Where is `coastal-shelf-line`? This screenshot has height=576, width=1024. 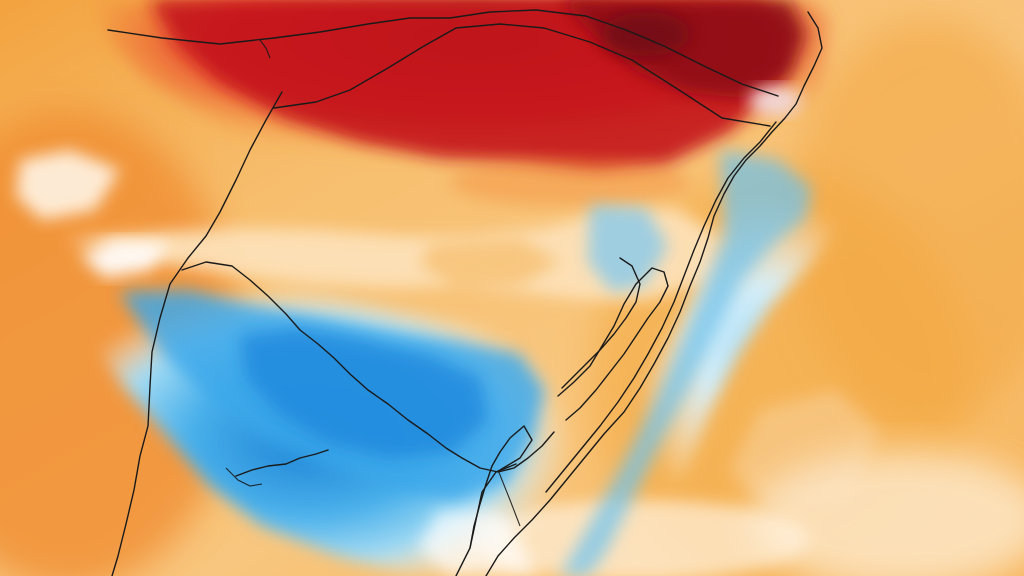
coastal-shelf-line is located at coordinates (661, 307).